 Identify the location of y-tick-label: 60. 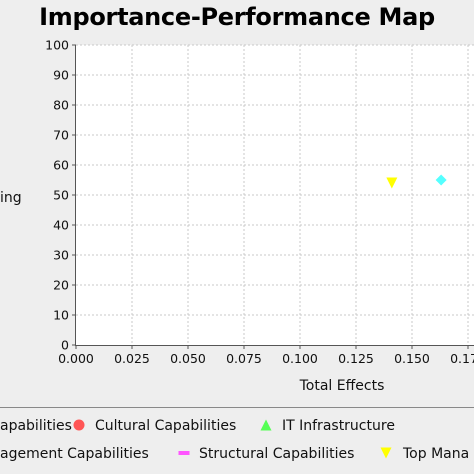
(61, 165).